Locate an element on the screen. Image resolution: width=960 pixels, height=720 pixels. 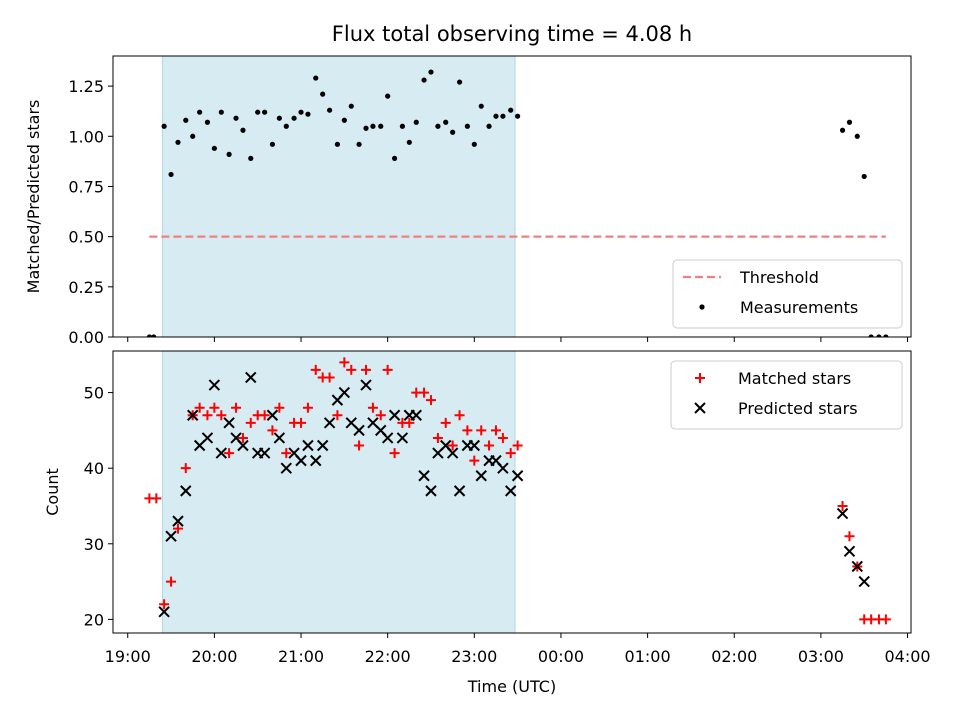
bottom-legend-label: Predicted stars is located at coordinates (798, 408).